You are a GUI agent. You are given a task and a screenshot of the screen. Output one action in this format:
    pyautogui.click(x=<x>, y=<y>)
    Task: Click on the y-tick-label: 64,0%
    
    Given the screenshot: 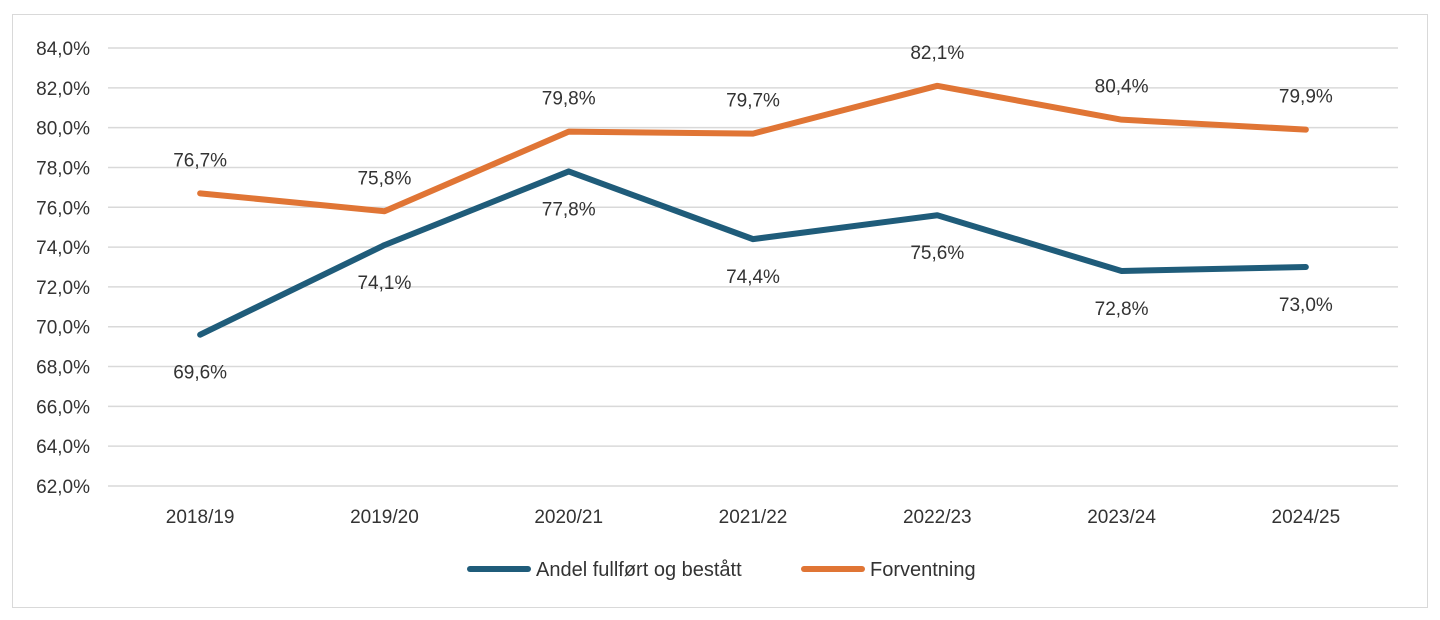 What is the action you would take?
    pyautogui.click(x=63, y=447)
    